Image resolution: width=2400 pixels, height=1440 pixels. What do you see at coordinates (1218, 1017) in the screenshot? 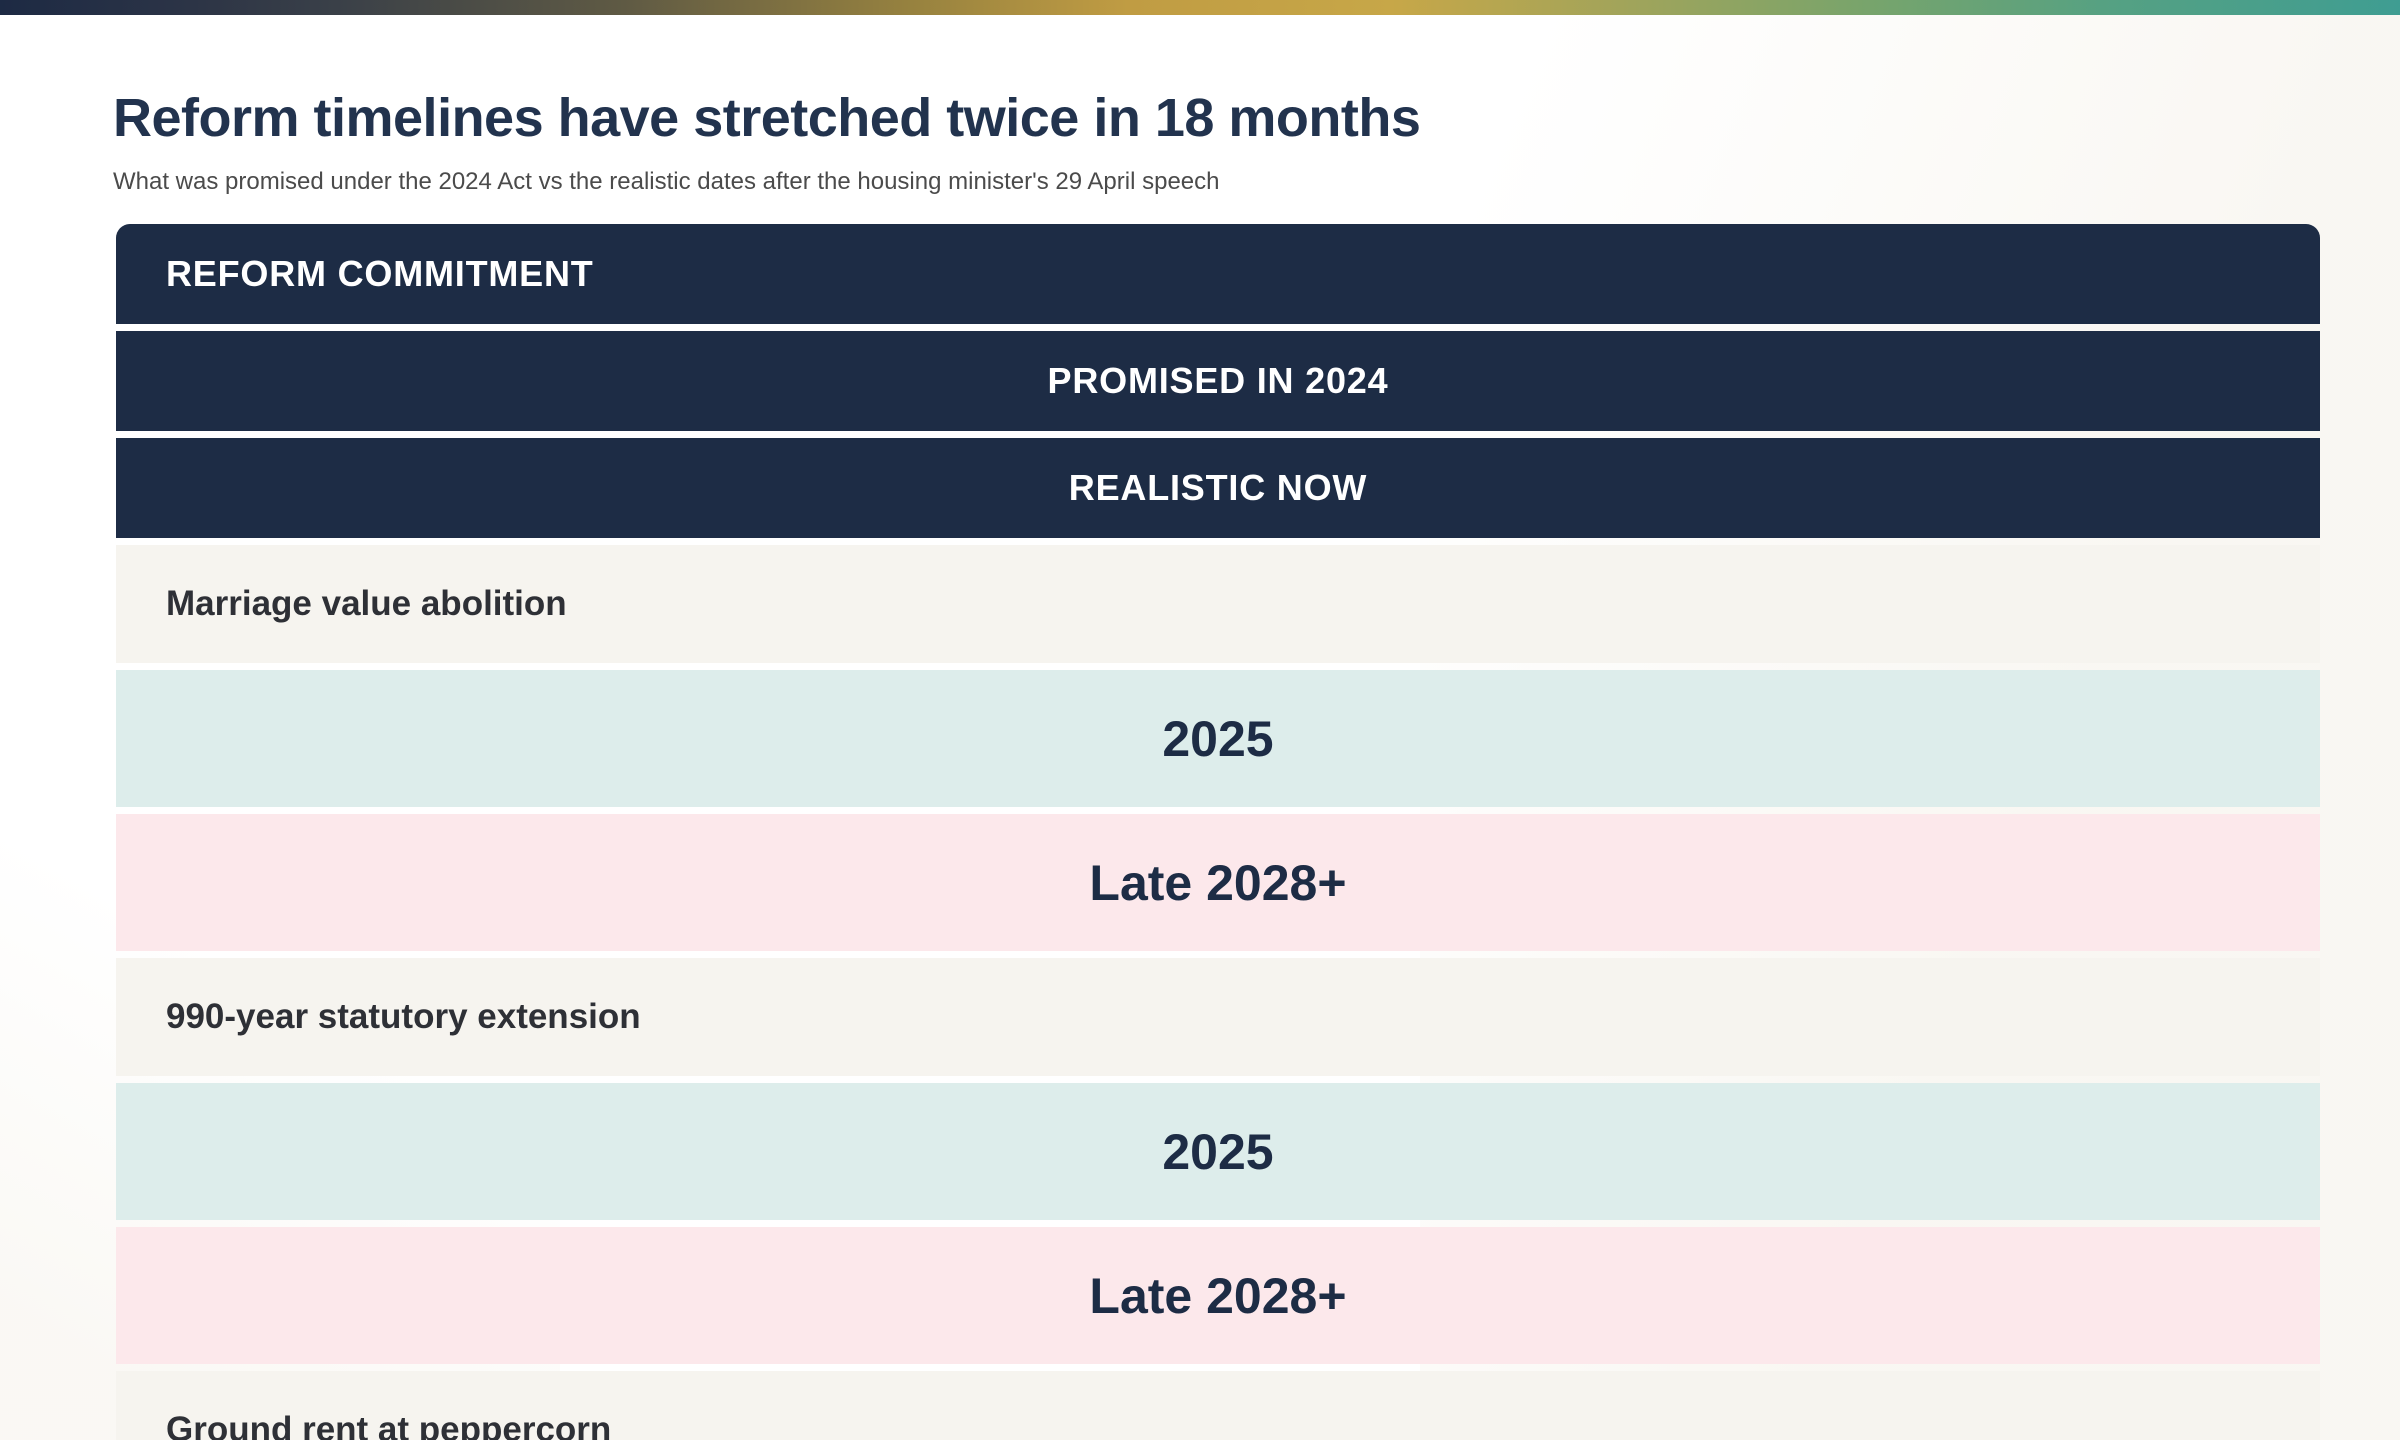
I see `commitment-cell-row-1: 990-year statutory extension` at bounding box center [1218, 1017].